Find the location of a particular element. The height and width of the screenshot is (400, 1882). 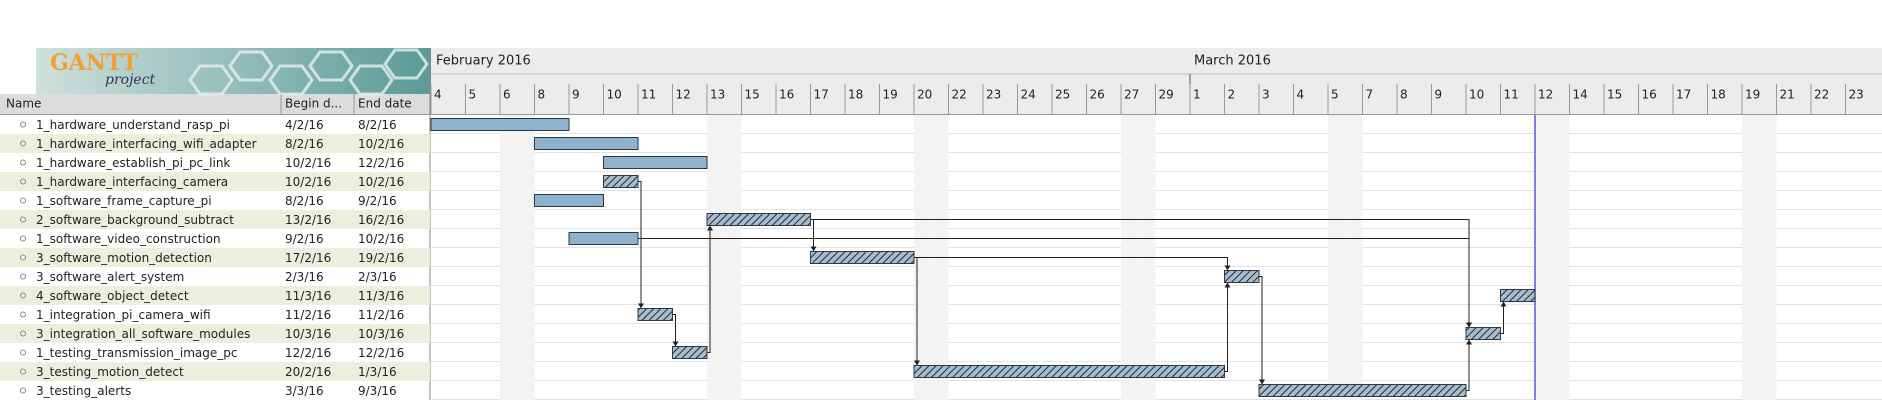

task-end: 9/3/16 is located at coordinates (377, 391).